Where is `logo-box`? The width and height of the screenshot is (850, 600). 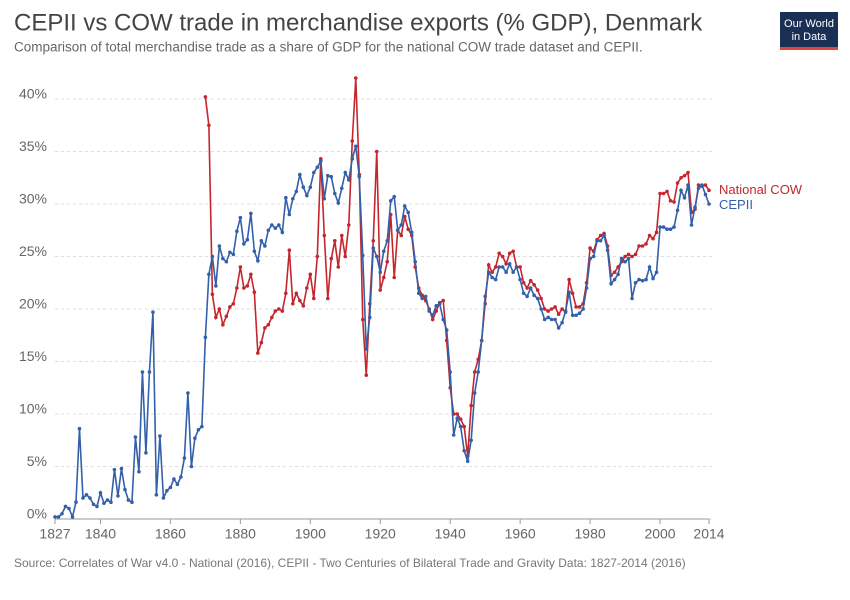
logo-box is located at coordinates (809, 31).